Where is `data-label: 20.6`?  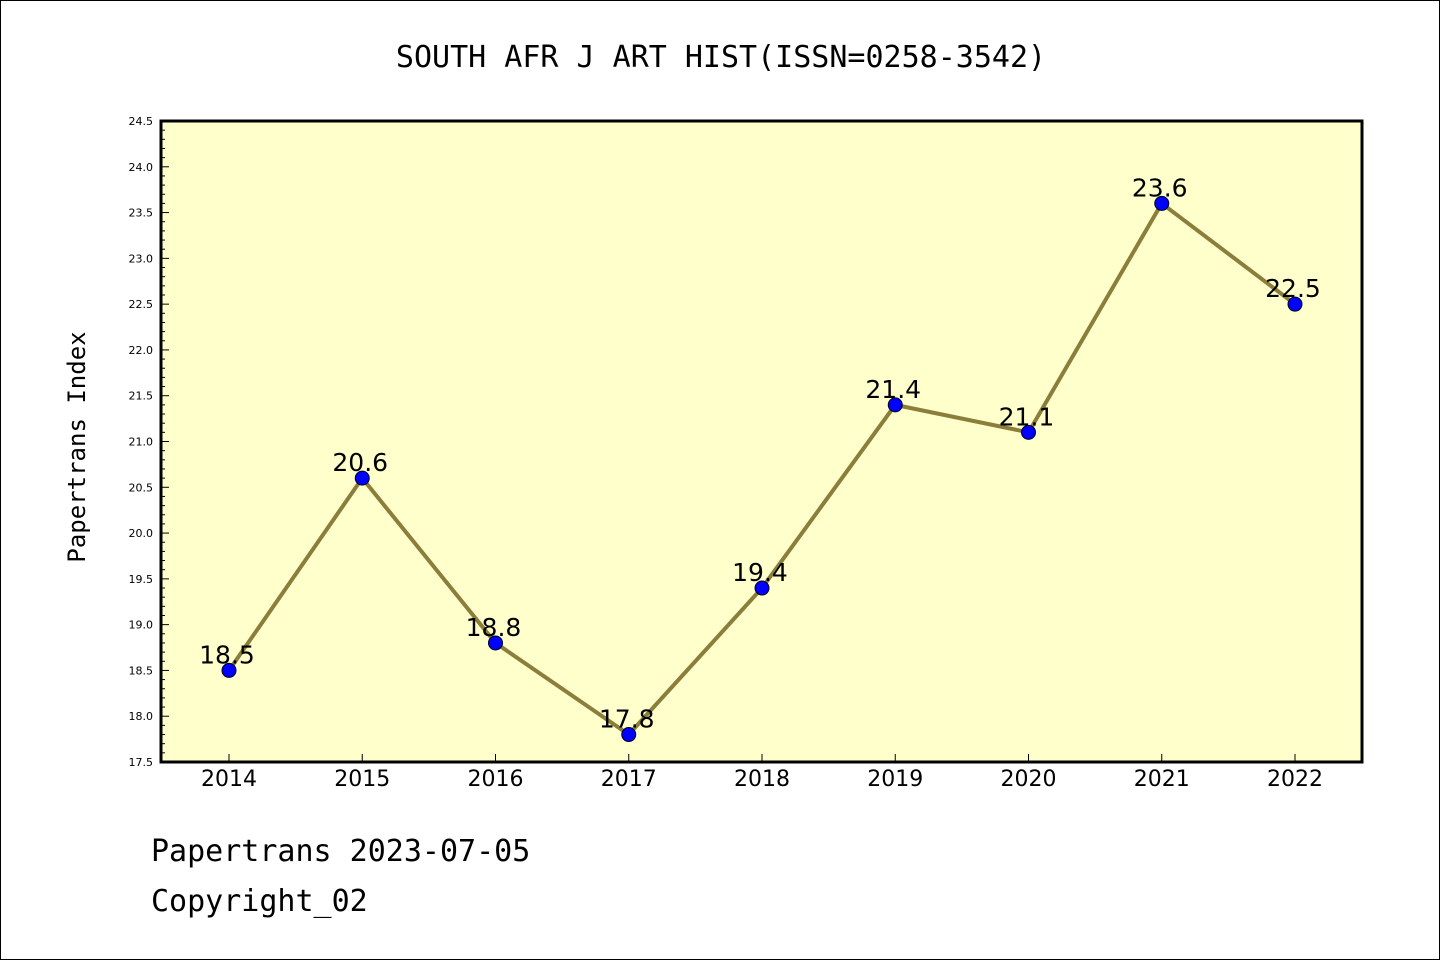 data-label: 20.6 is located at coordinates (360, 462).